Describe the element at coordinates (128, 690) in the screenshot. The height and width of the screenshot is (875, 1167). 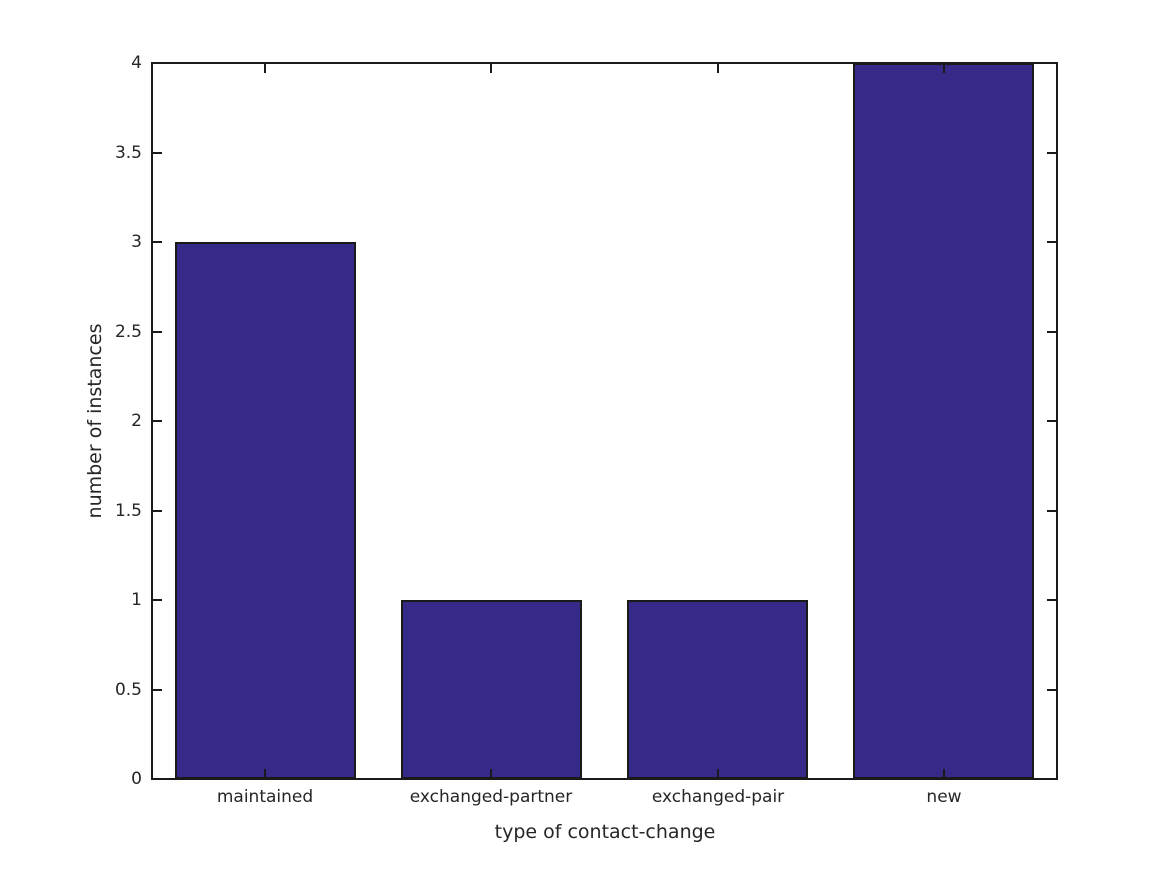
I see `y-tick-label: 0.5` at that location.